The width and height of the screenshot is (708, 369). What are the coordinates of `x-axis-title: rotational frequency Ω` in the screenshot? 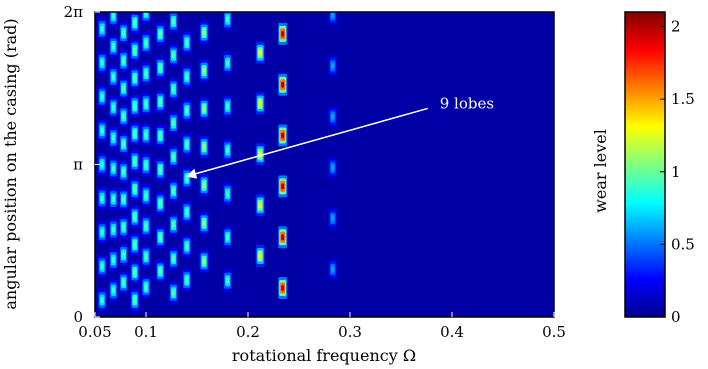 It's located at (324, 355).